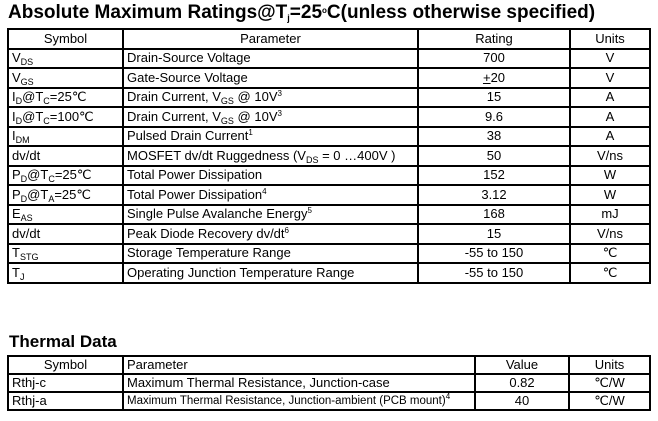 This screenshot has height=421, width=658. What do you see at coordinates (174, 116) in the screenshot?
I see `text-segment: Drain Current, V` at bounding box center [174, 116].